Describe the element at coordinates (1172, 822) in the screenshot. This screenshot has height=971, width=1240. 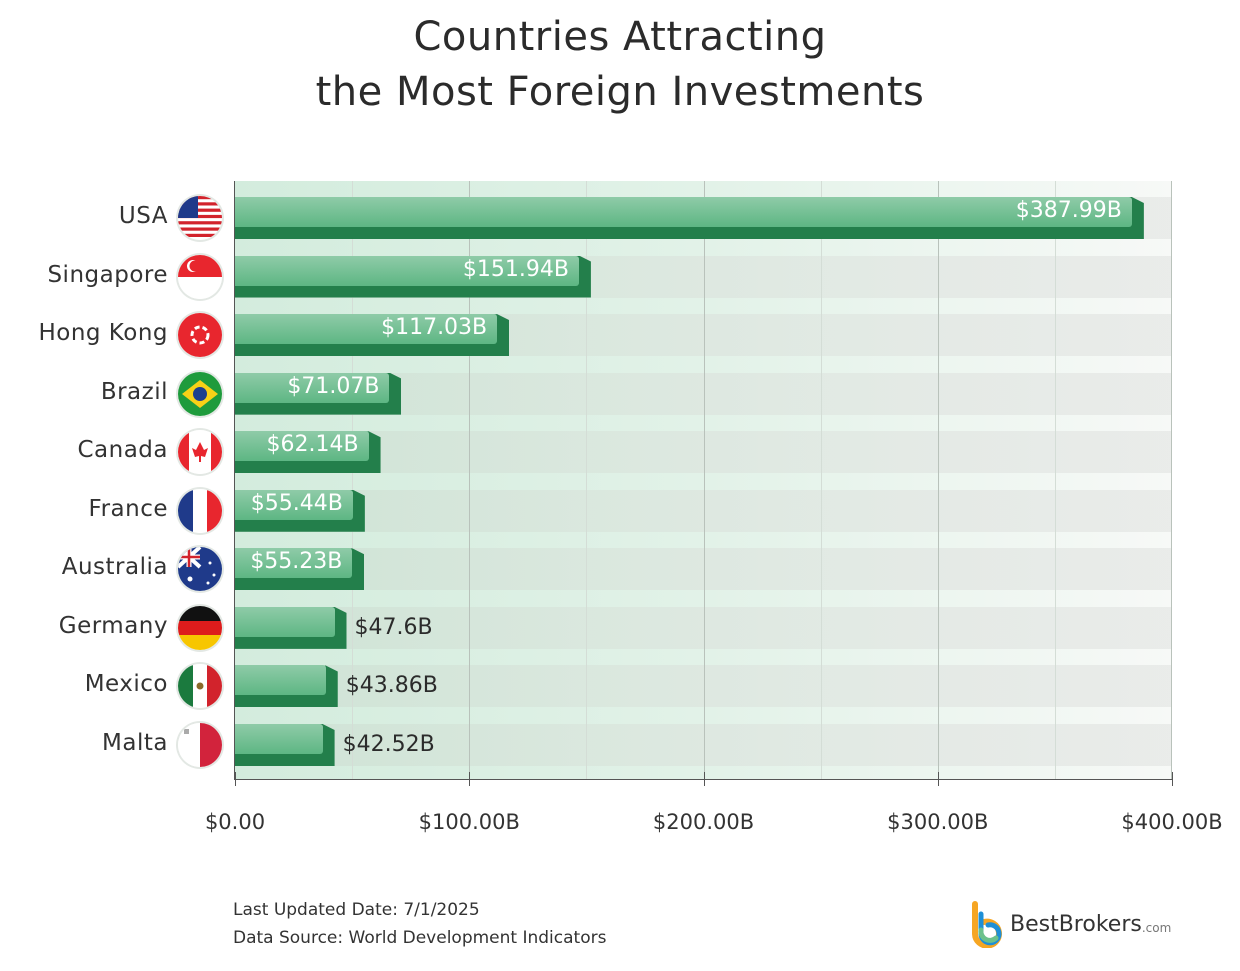
I see `x-tick-label: $400.00B` at that location.